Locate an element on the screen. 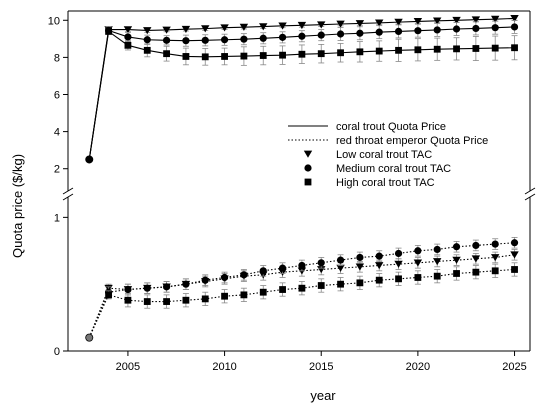 The width and height of the screenshot is (546, 407). y-tick-label: 10 is located at coordinates (54, 21).